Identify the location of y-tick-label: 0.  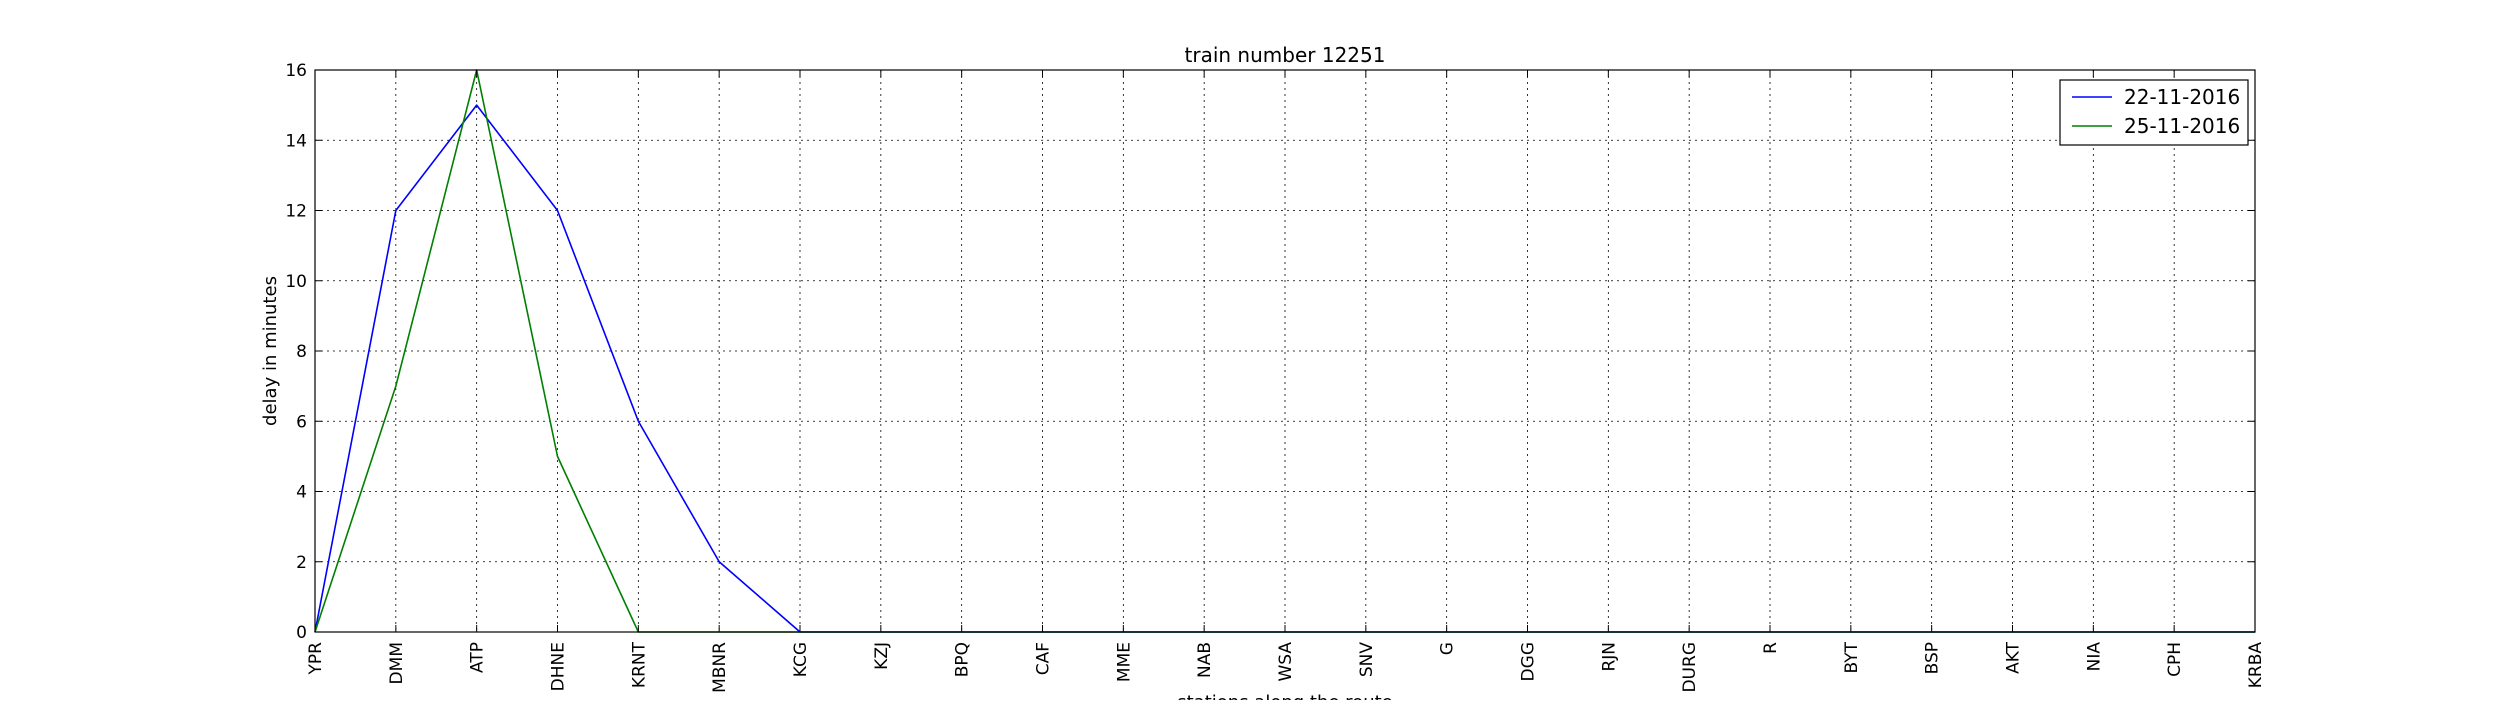
(301, 633).